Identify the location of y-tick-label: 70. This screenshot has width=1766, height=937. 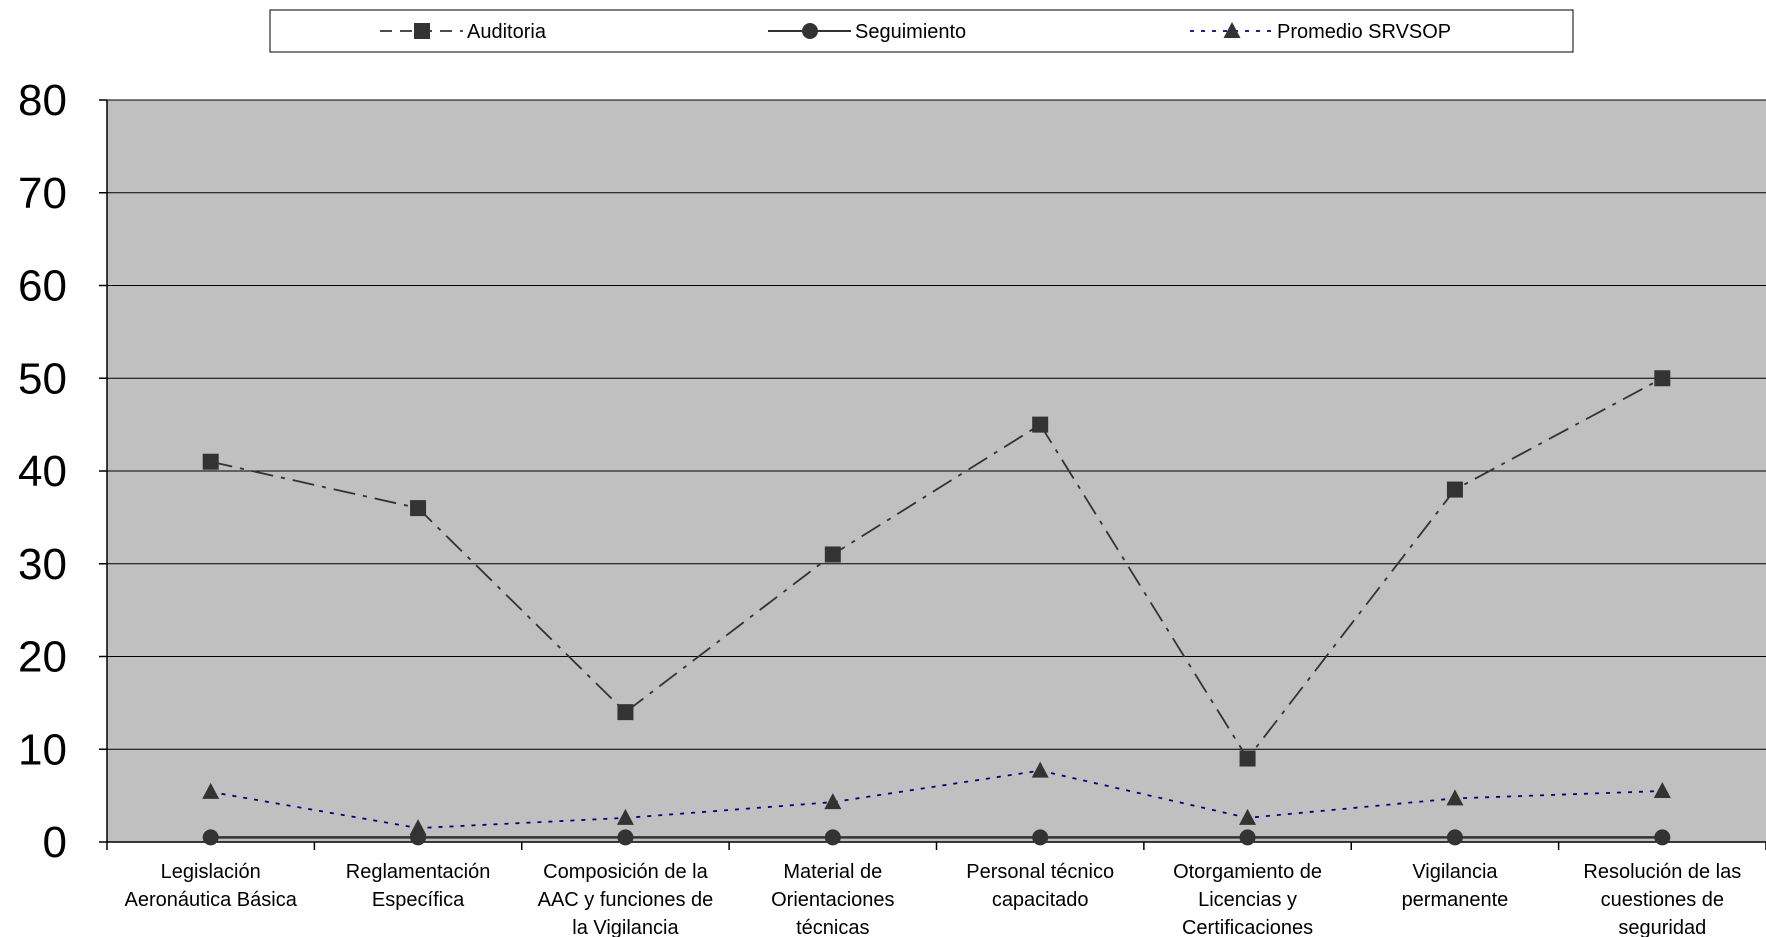
(42, 193).